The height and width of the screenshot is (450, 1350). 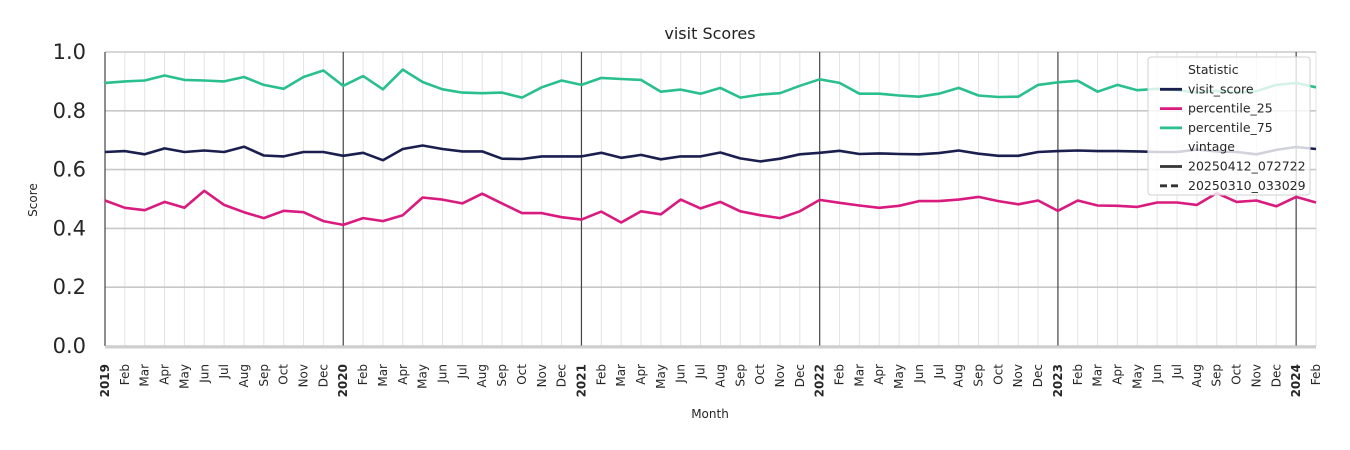 I want to click on y-axis: 0.0 0.2 0.4 0.6 0.8 1.0, so click(x=69, y=199).